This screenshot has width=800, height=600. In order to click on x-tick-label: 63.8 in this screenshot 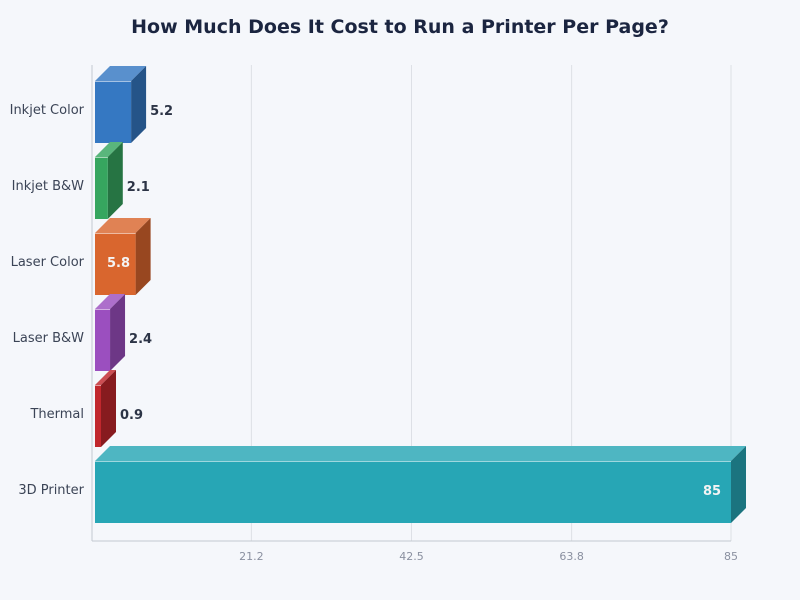, I will do `click(571, 556)`.